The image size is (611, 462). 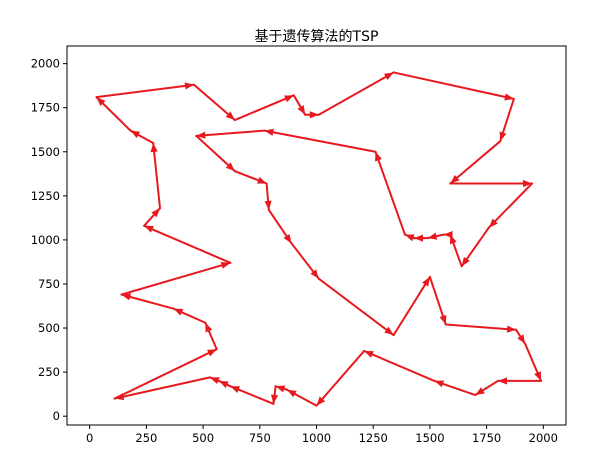 What do you see at coordinates (56, 416) in the screenshot?
I see `y-tick-label: 0` at bounding box center [56, 416].